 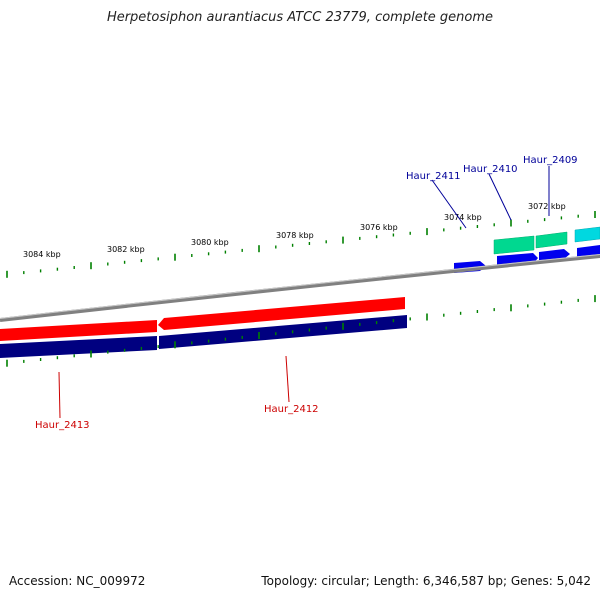 I want to click on genome-backbone-highlight, so click(x=300, y=286).